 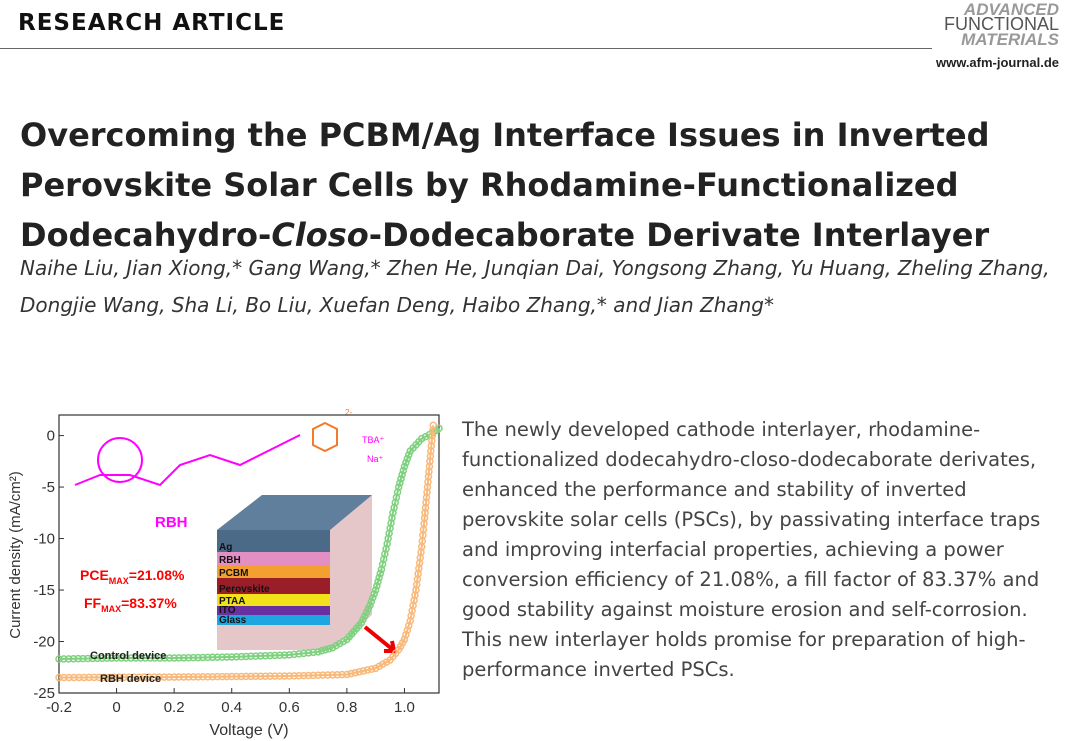 I want to click on logo-line: MATERIALS, so click(x=1010, y=39).